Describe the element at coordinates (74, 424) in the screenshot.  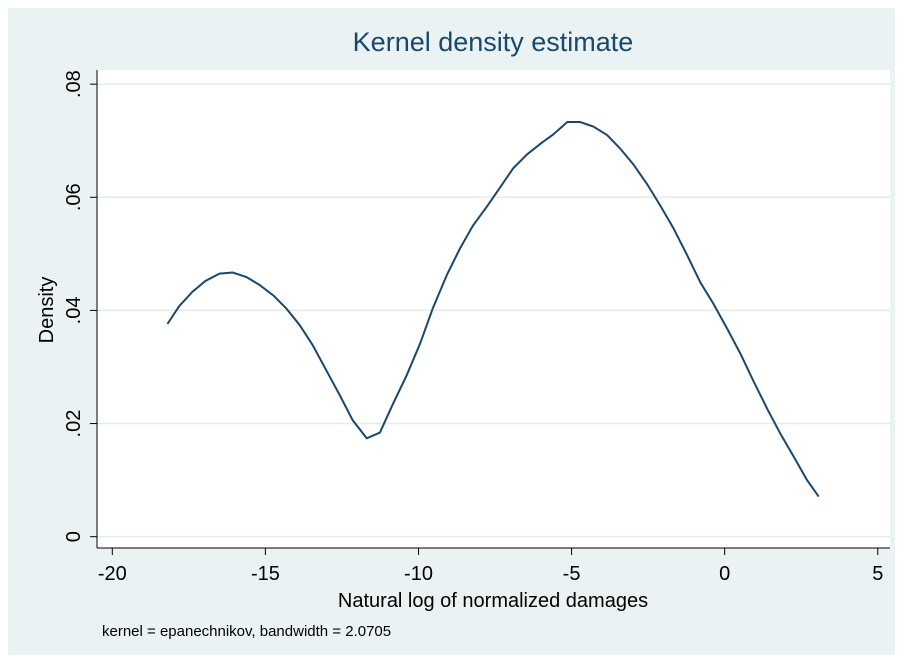
I see `y-tick-label: .02` at that location.